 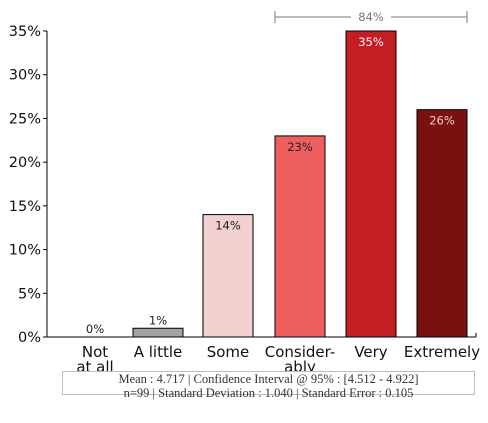 I want to click on category-label: Extremely, so click(x=442, y=352).